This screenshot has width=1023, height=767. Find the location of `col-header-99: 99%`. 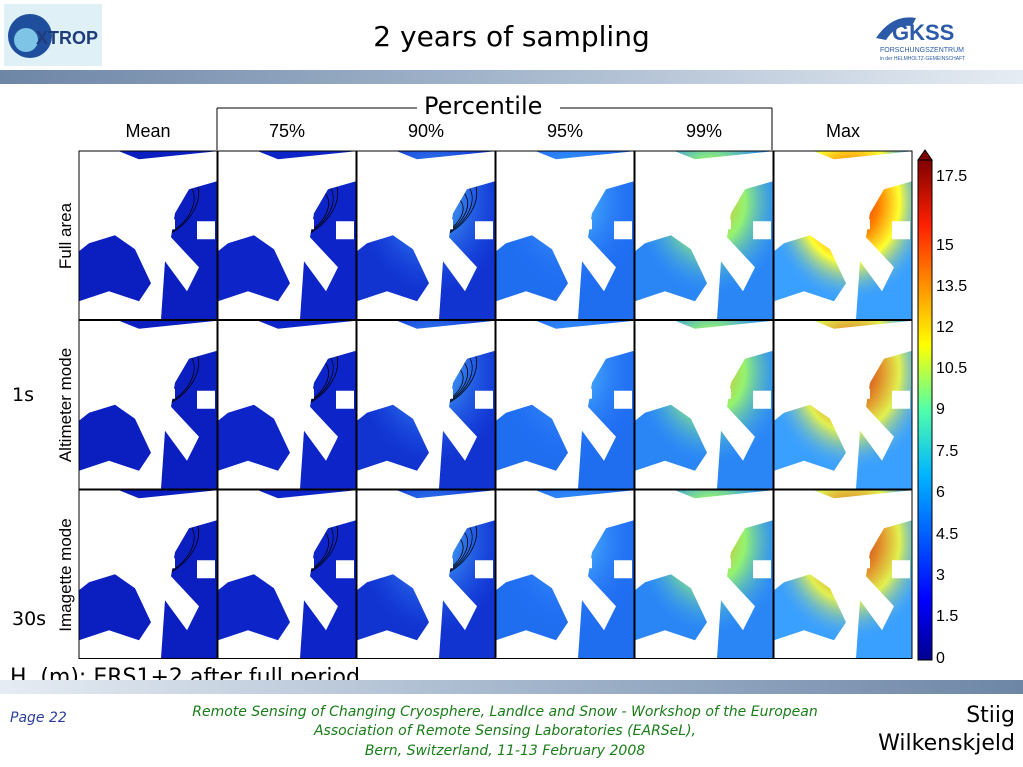

col-header-99: 99% is located at coordinates (704, 131).